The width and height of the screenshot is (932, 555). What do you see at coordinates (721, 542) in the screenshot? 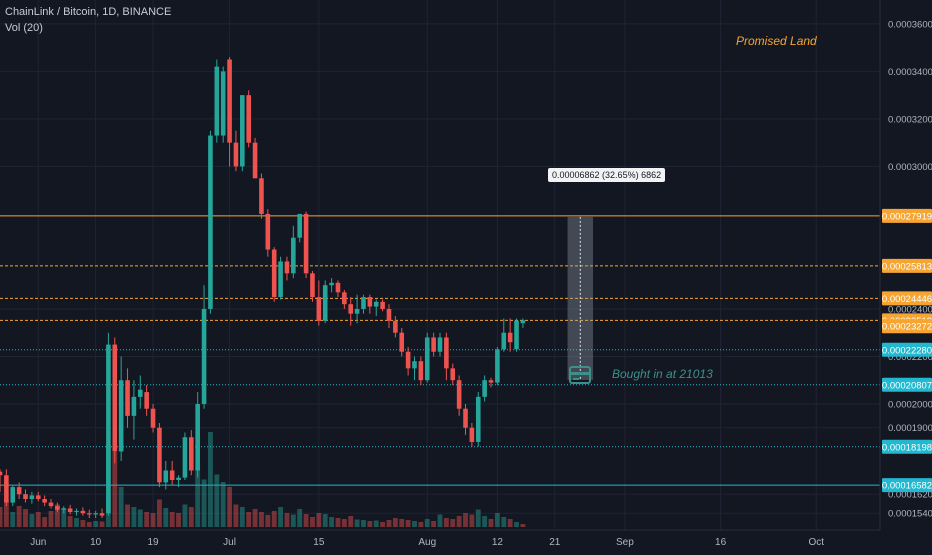
I see `x-tick-label: 16` at bounding box center [721, 542].